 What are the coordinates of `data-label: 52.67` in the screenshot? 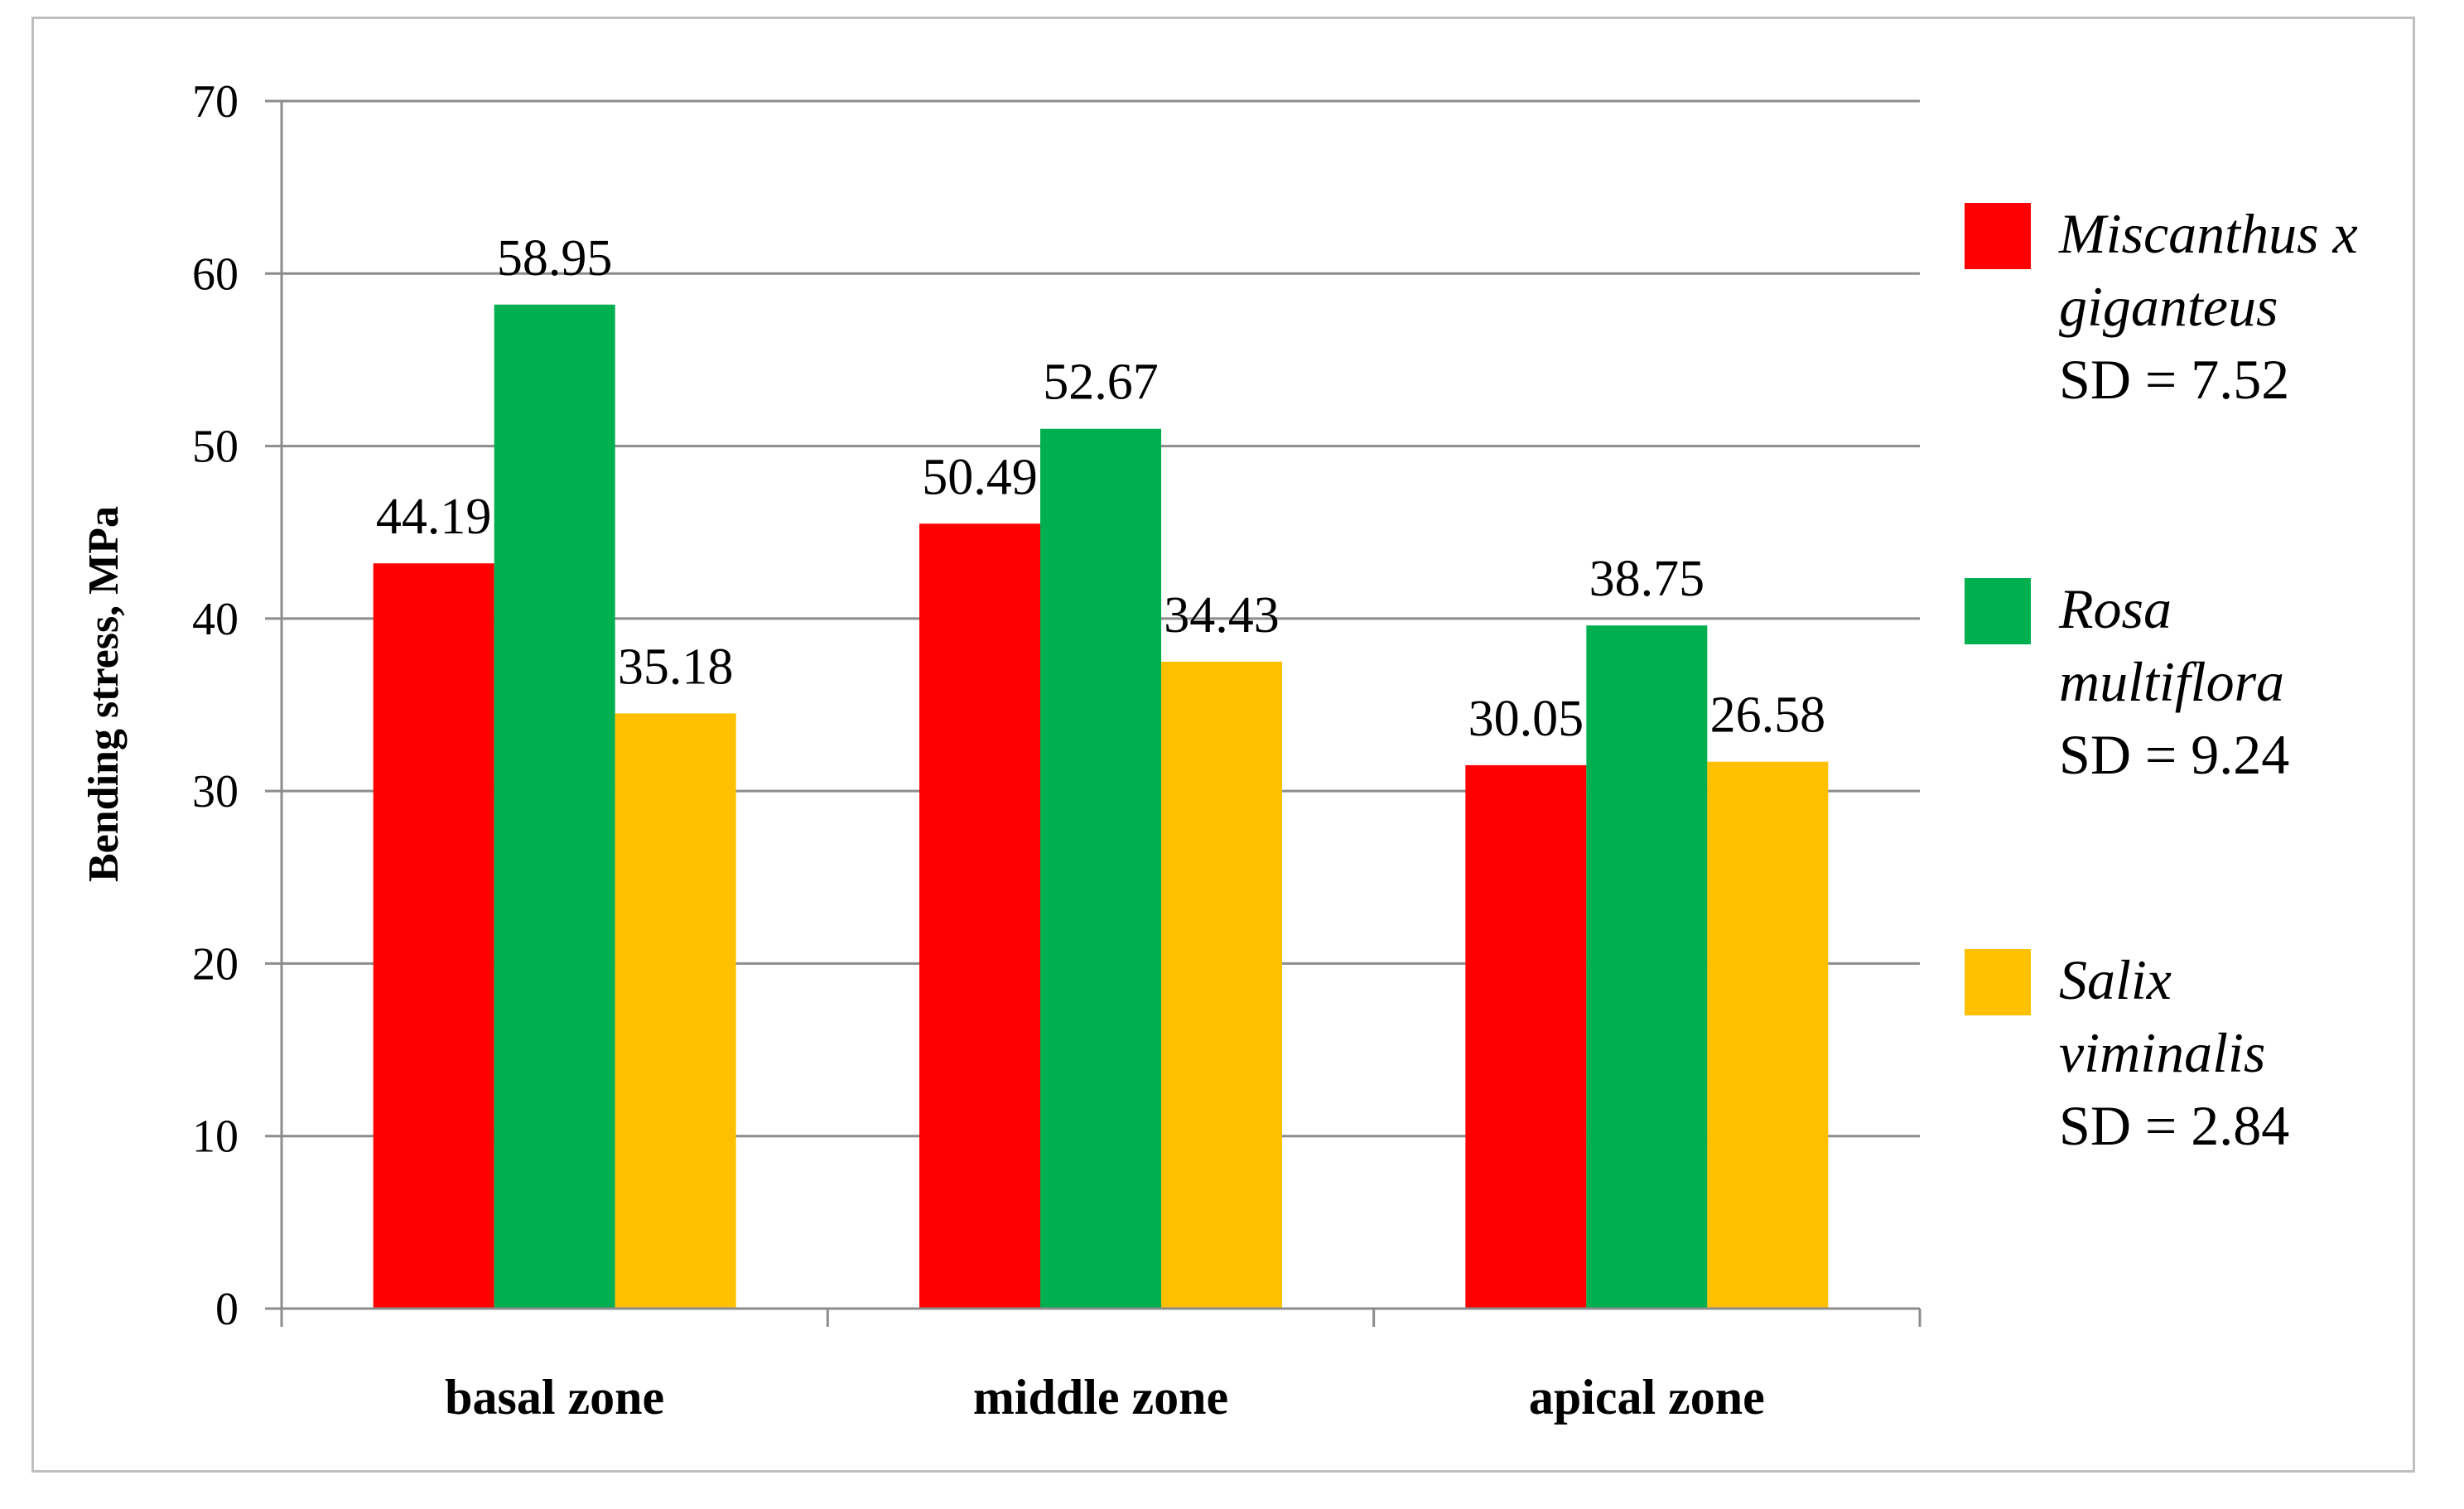 It's located at (1101, 383).